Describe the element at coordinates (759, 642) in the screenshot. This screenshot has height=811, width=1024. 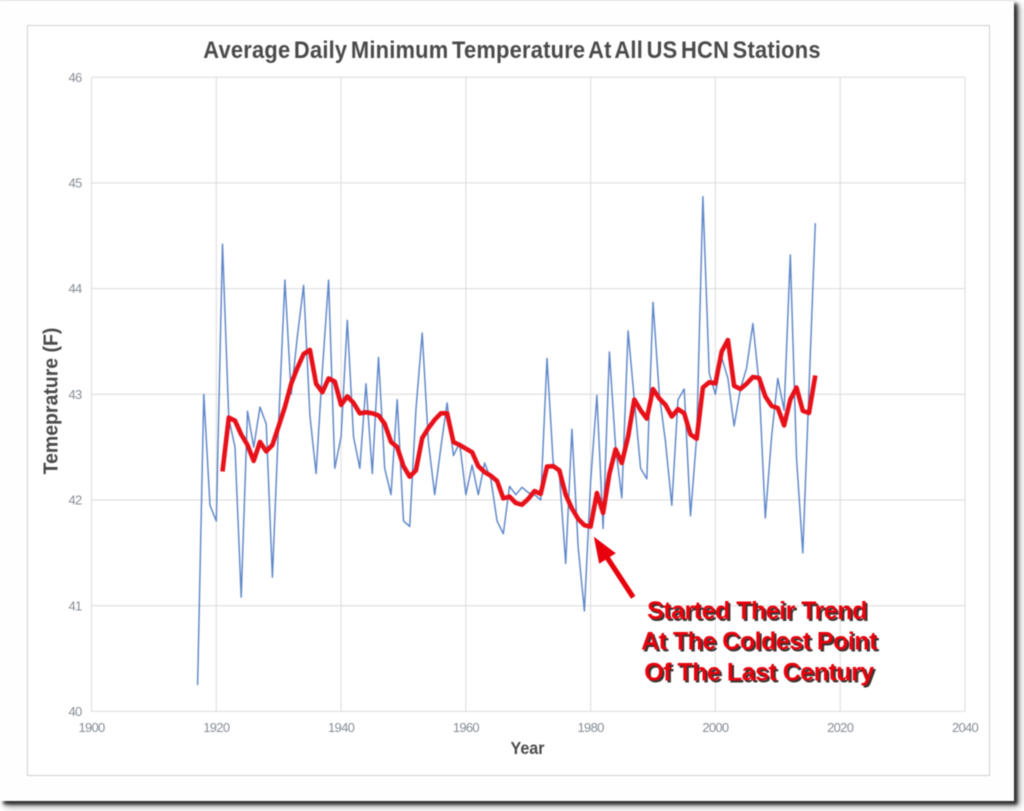
I see `svg-text: At The Coldest Point` at that location.